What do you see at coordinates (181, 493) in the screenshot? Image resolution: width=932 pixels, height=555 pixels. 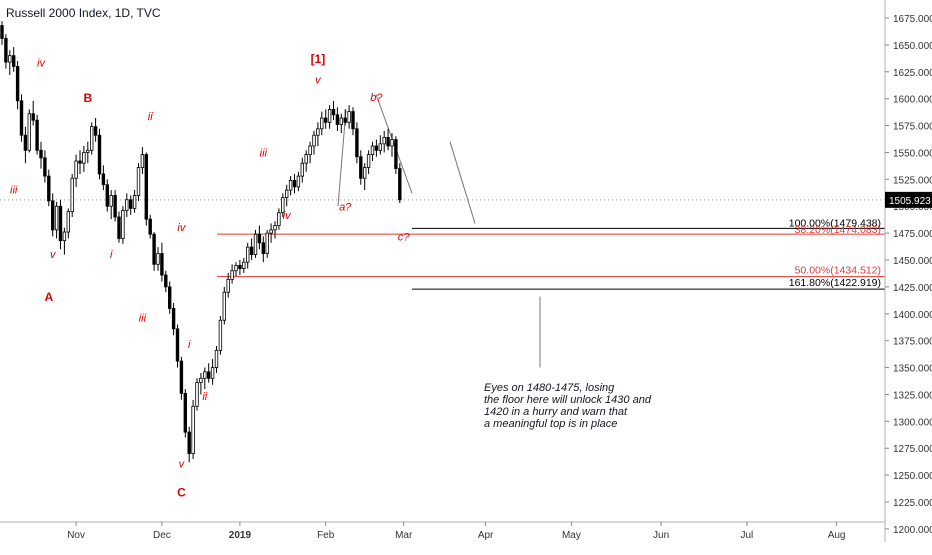 I see `wave-label: C` at bounding box center [181, 493].